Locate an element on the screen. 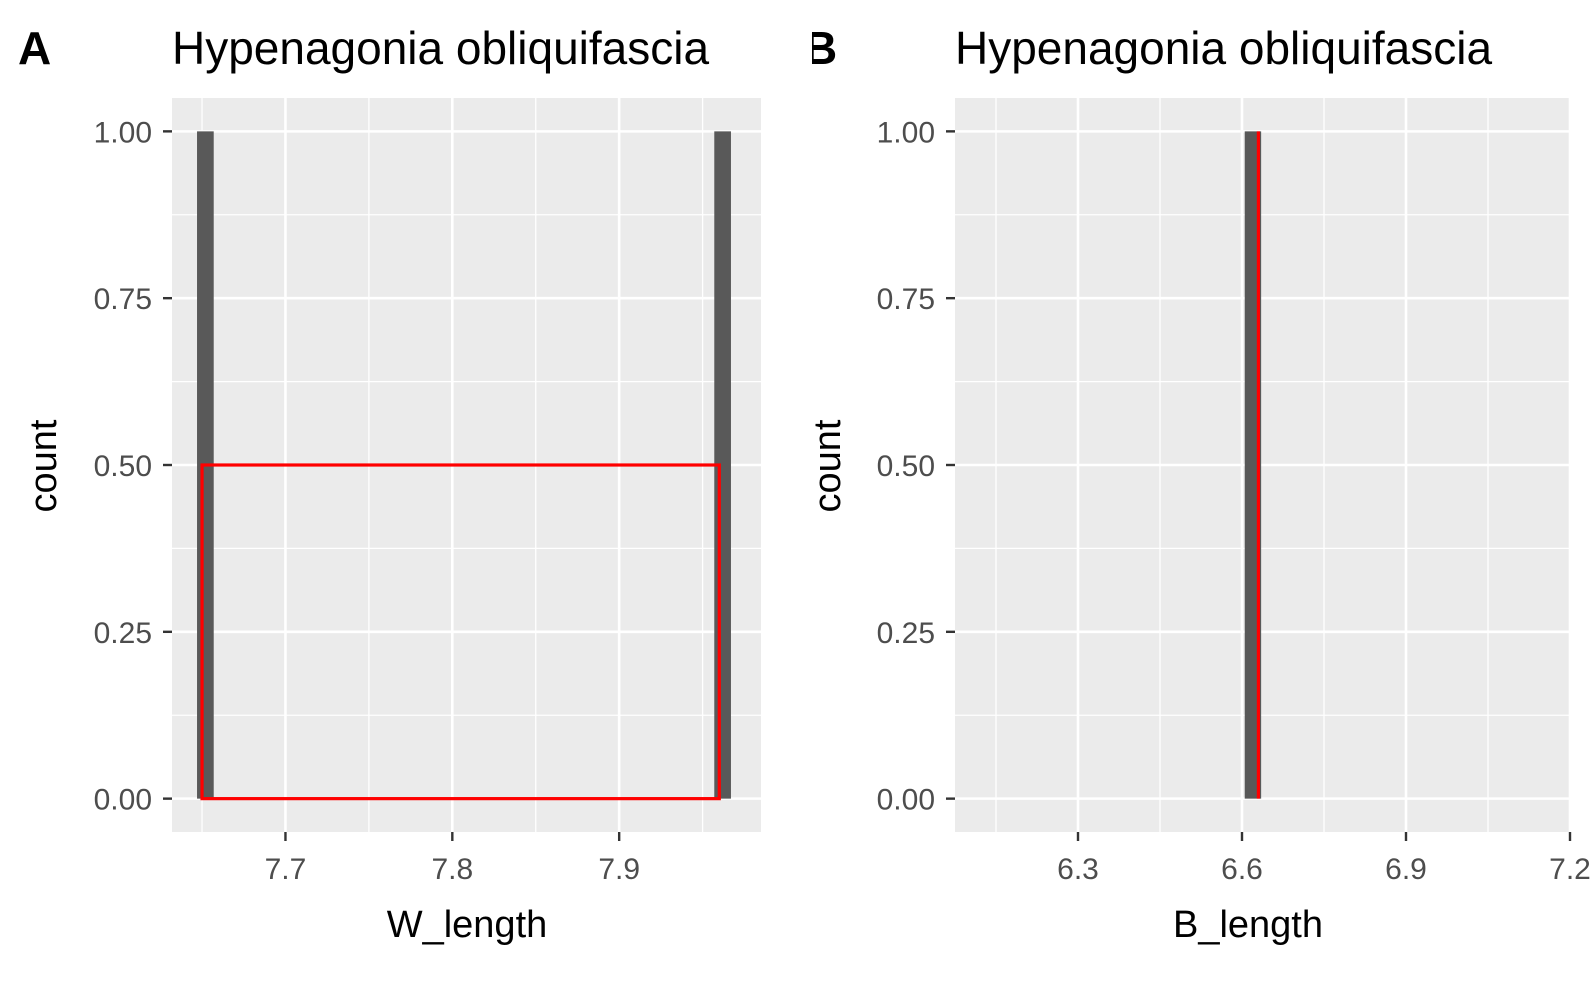 The image size is (1593, 989). panel-b-y-tick-label: 0.75 is located at coordinates (906, 299).